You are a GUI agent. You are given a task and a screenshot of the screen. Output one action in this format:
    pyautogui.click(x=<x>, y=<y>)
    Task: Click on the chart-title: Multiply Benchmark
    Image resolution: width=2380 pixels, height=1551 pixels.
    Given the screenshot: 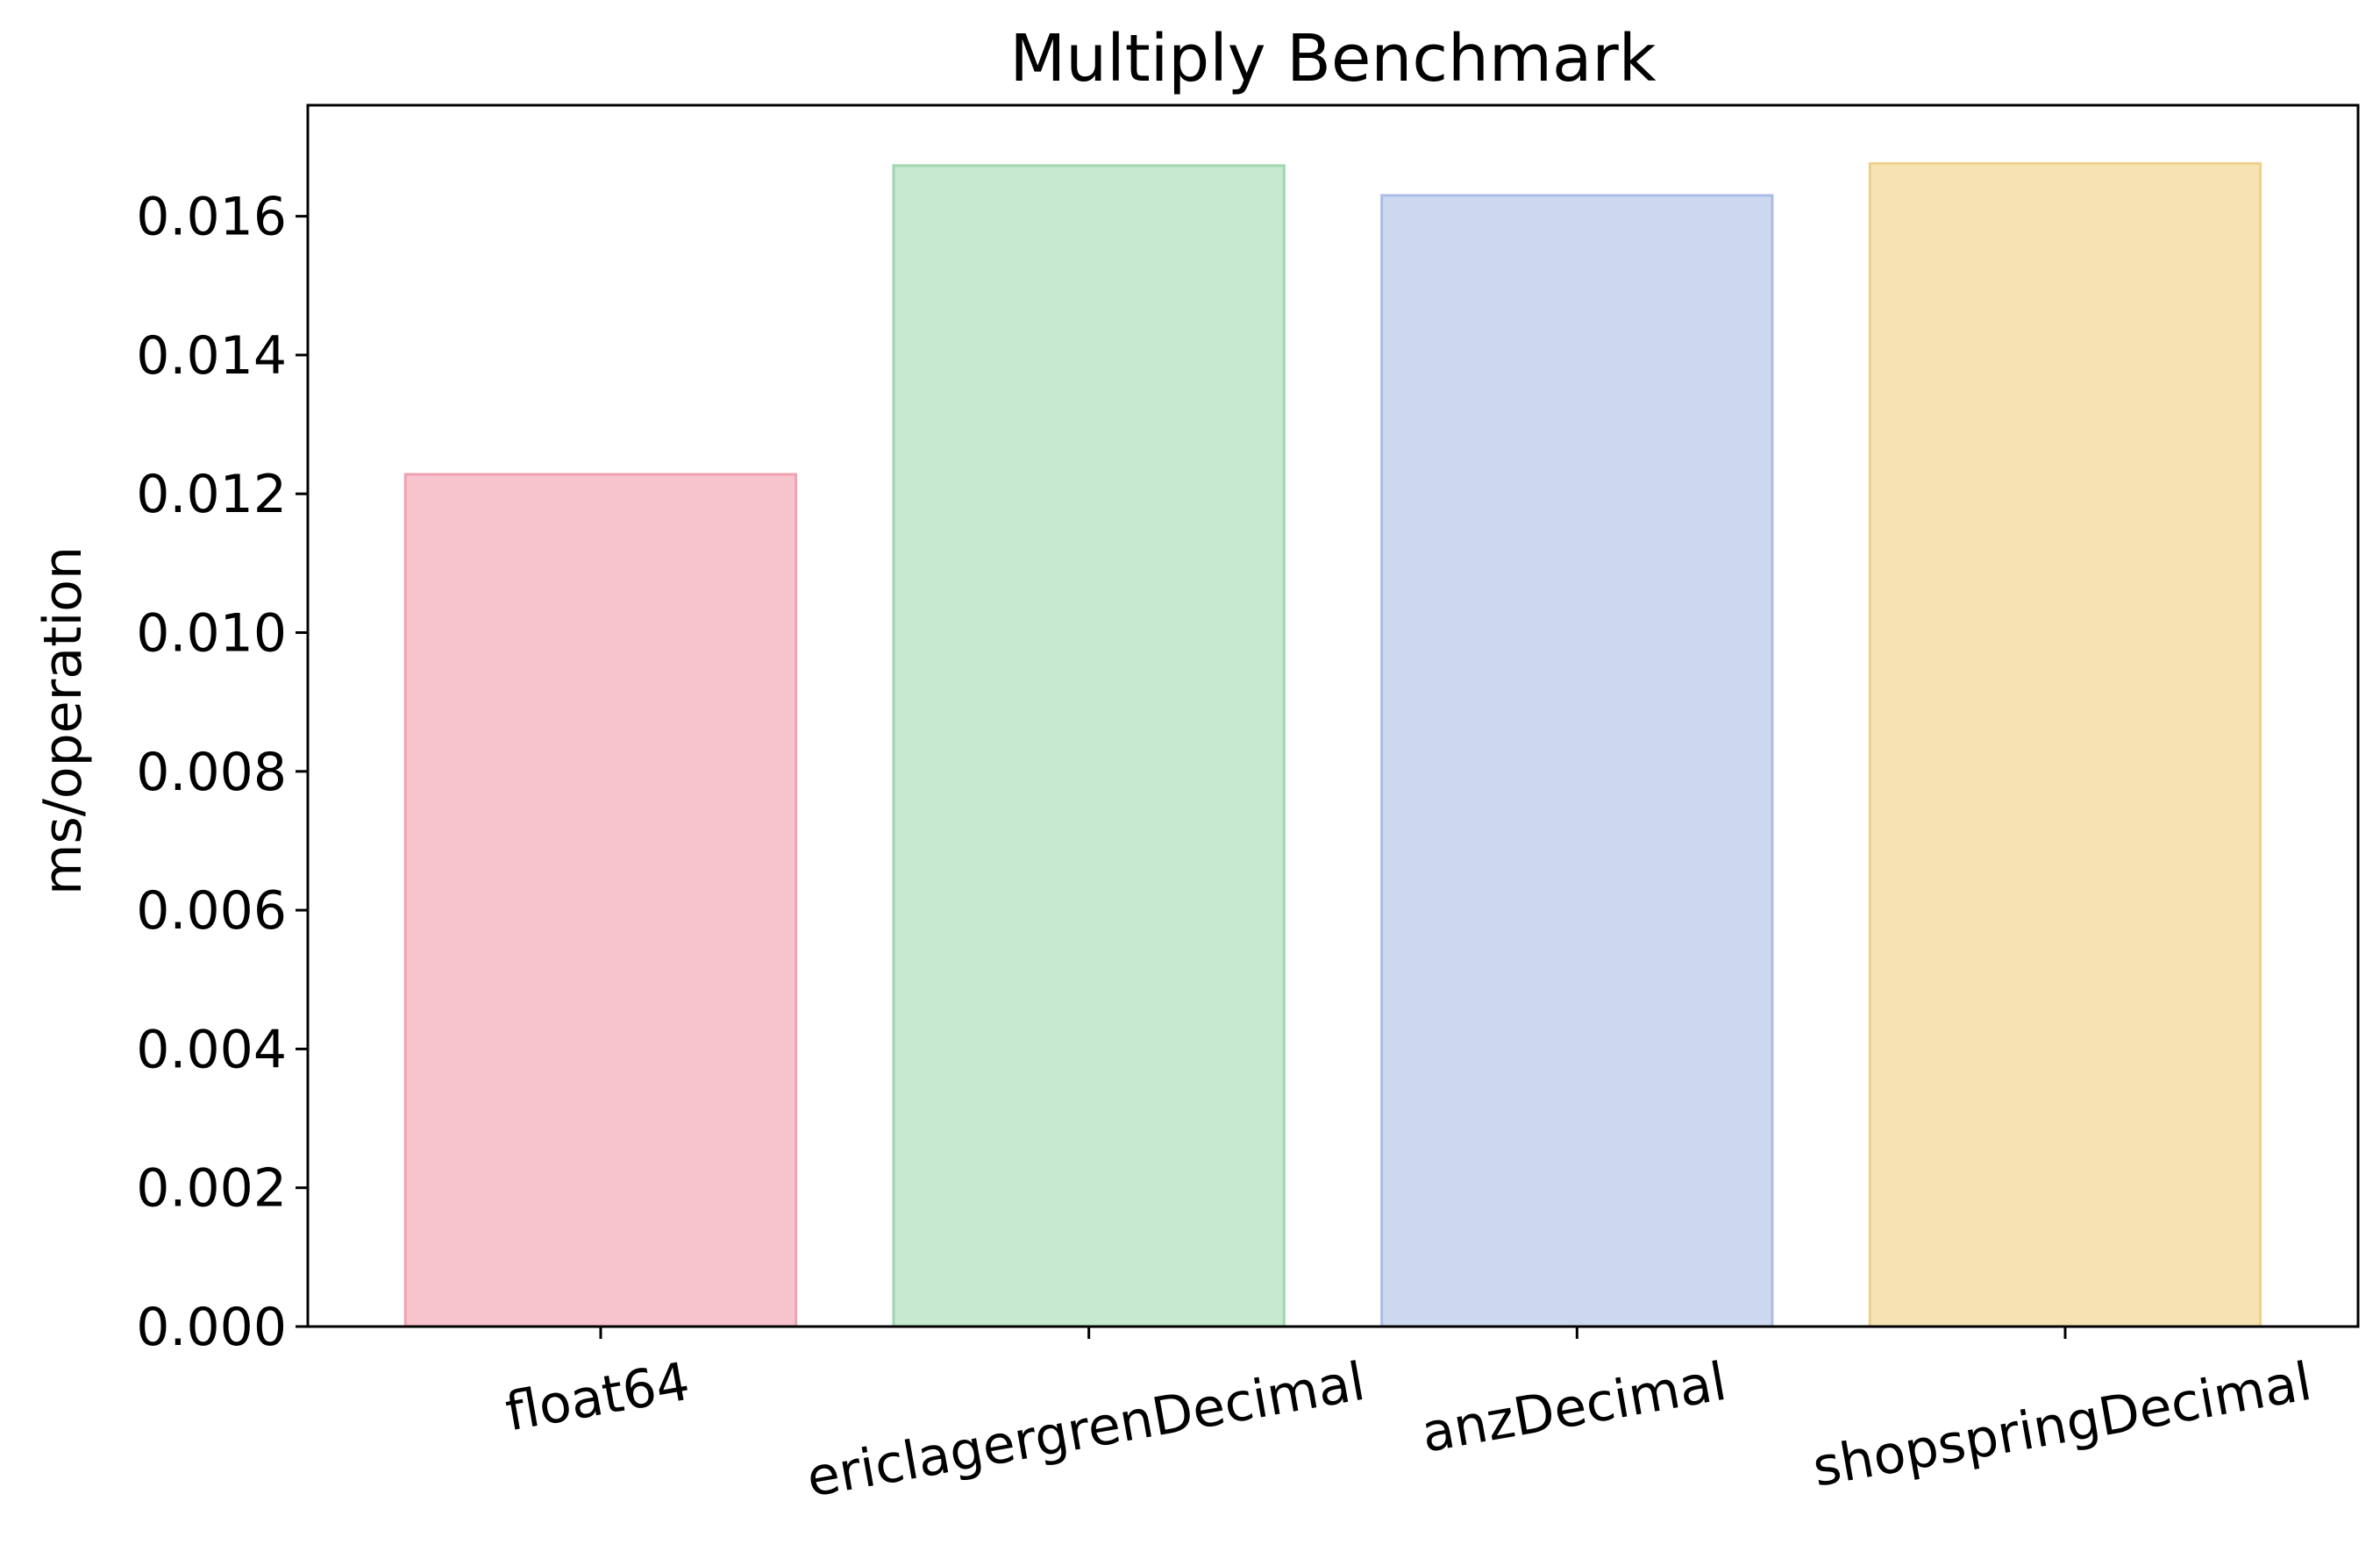 What is the action you would take?
    pyautogui.click(x=1332, y=59)
    